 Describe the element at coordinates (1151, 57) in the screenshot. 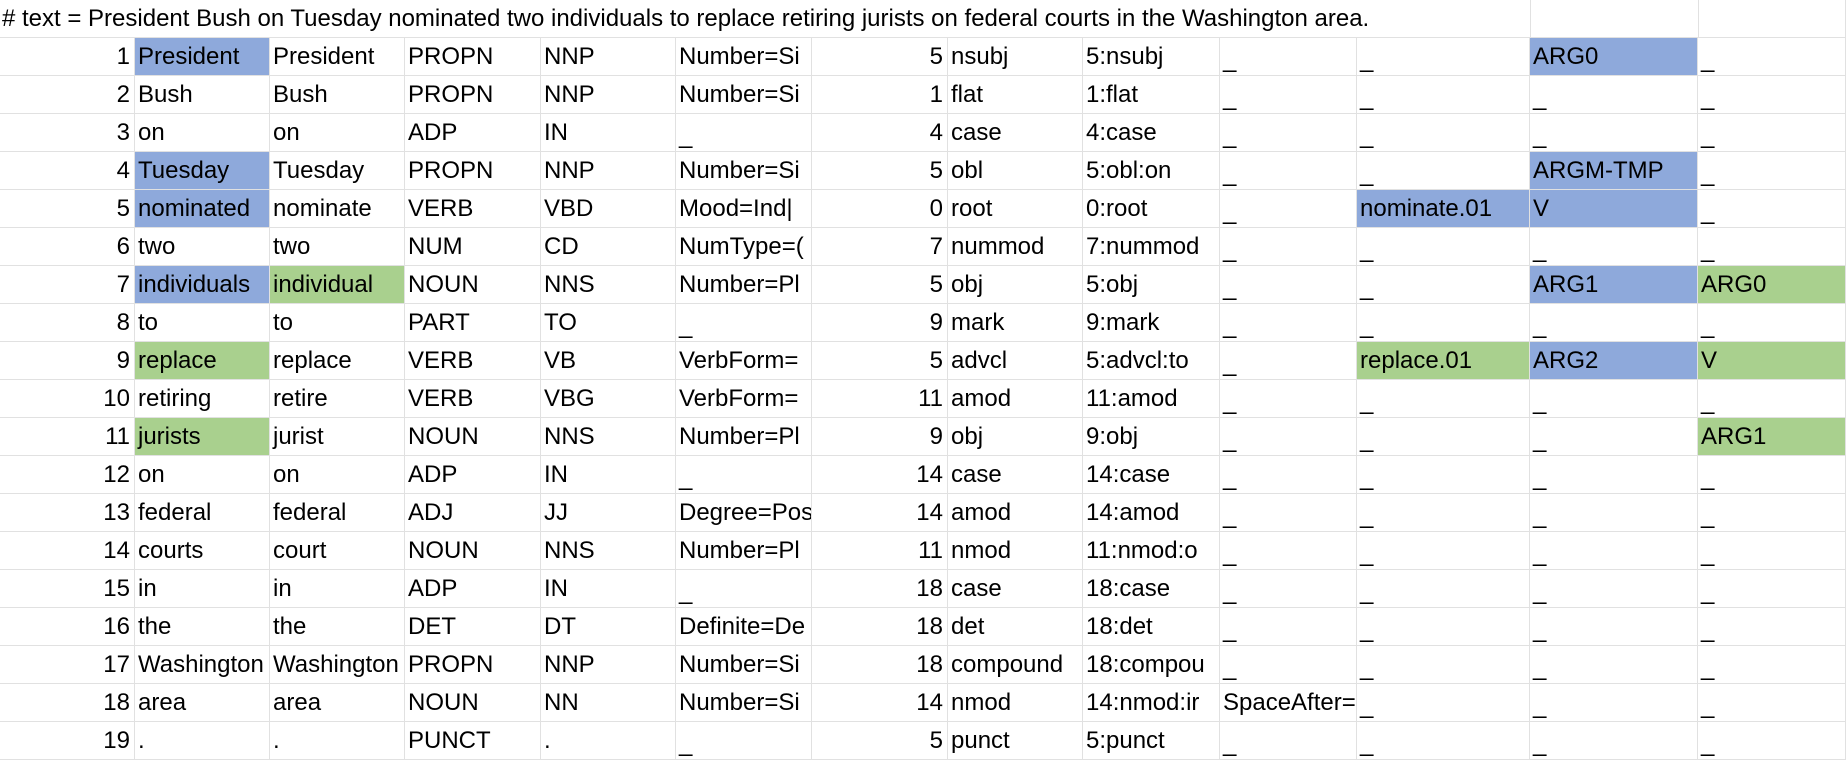

I see `cell-deps: 5:nsubj` at that location.